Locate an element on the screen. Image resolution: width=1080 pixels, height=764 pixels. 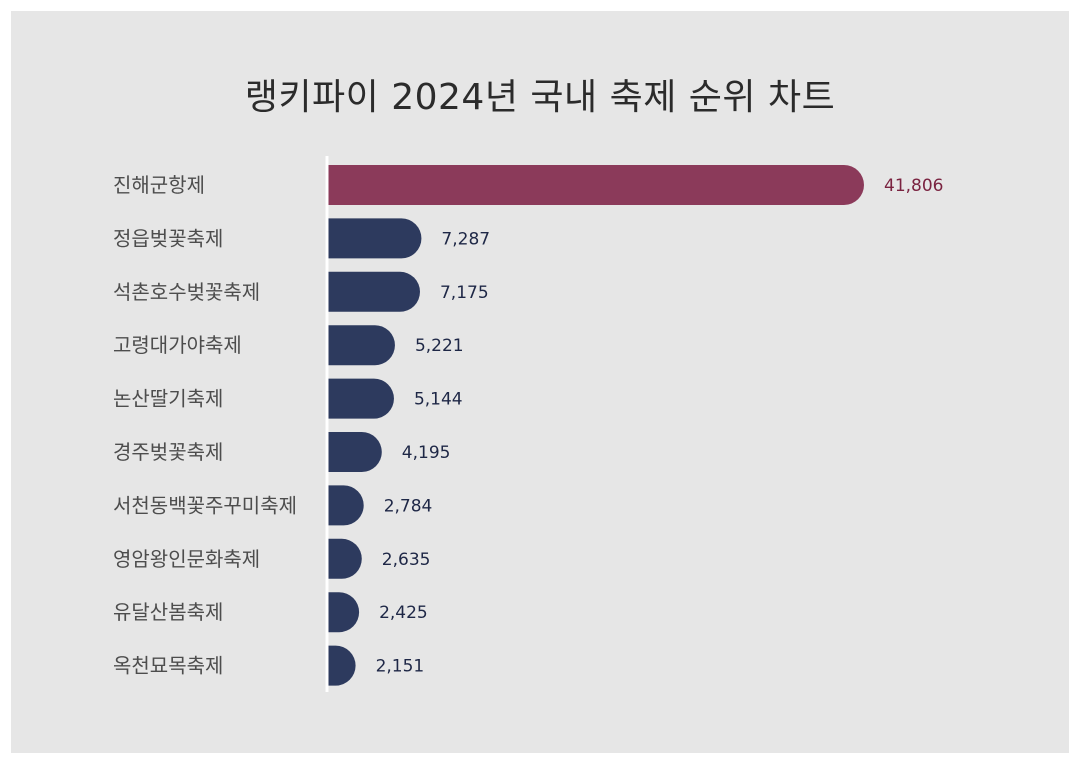
category-label-6: 경주벚꽃축제 is located at coordinates (168, 452).